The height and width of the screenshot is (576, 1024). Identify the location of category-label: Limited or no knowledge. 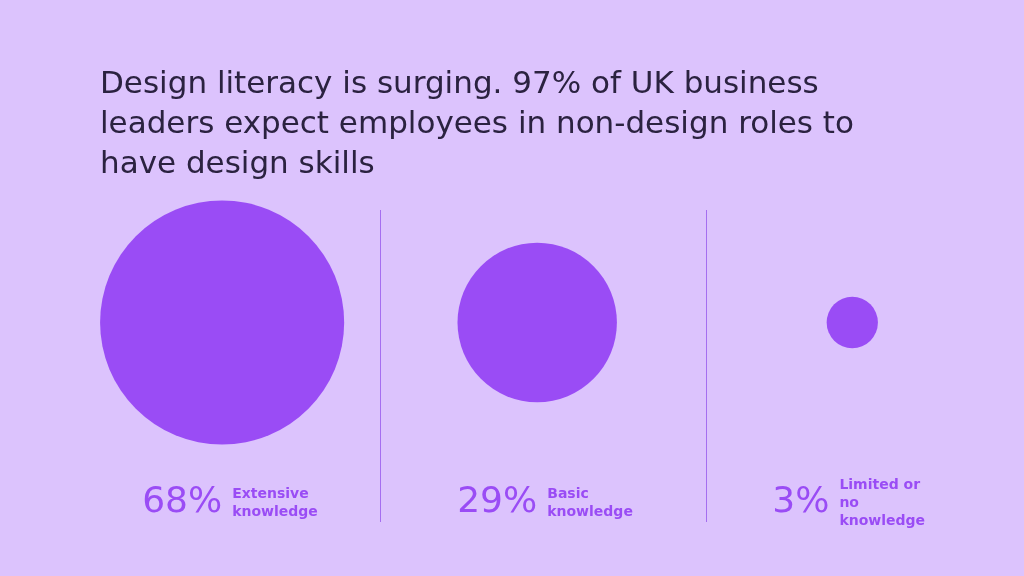
(882, 501).